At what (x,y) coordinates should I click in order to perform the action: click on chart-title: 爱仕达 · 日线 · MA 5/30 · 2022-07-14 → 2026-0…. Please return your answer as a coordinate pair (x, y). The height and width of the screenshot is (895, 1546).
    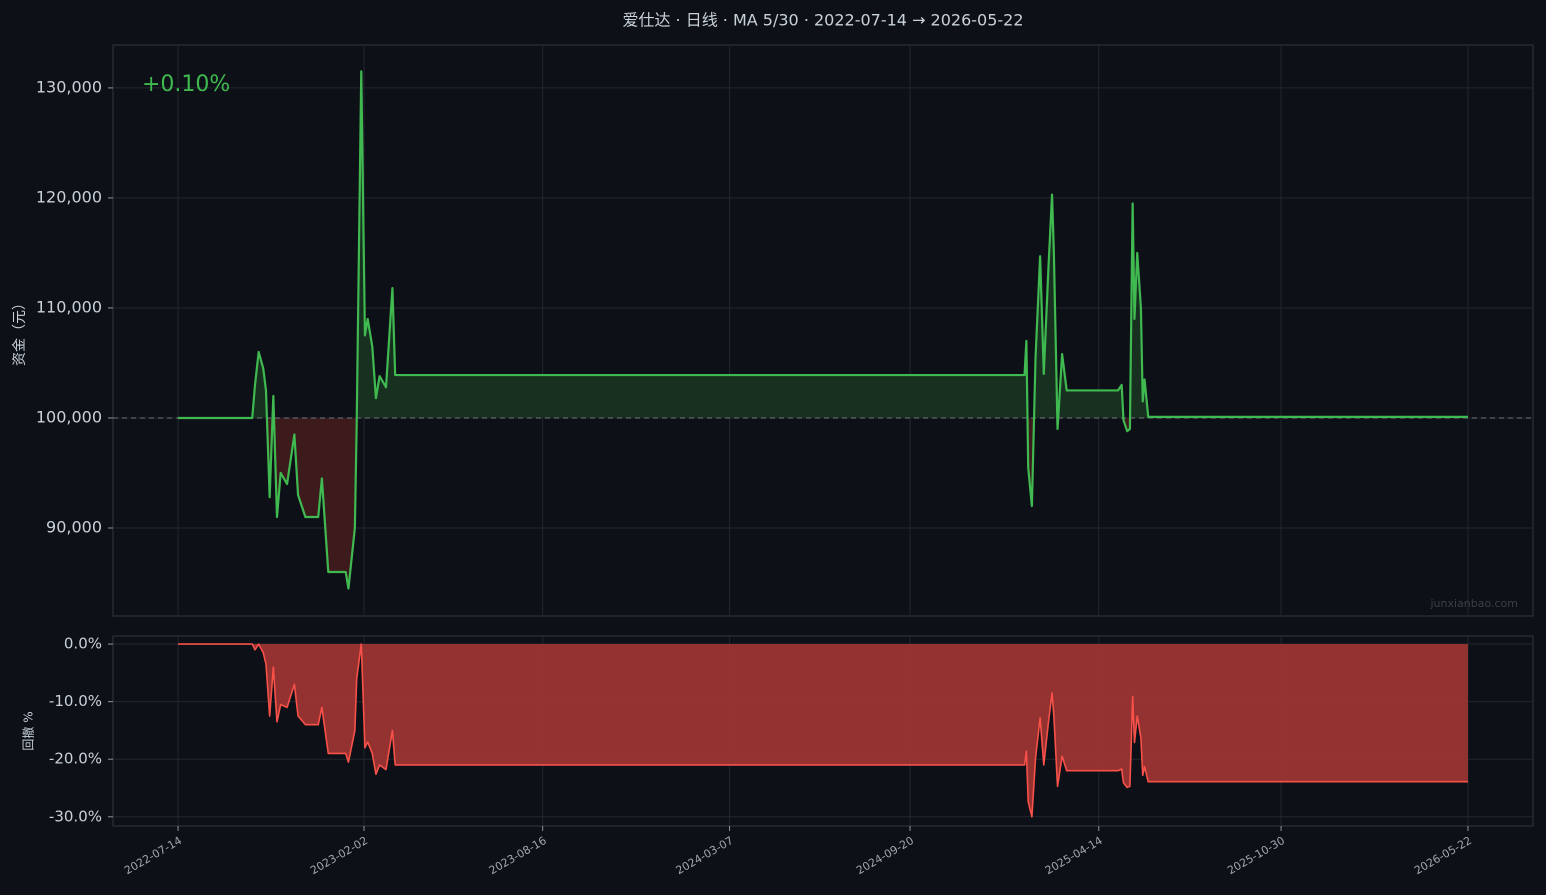
    Looking at the image, I should click on (822, 20).